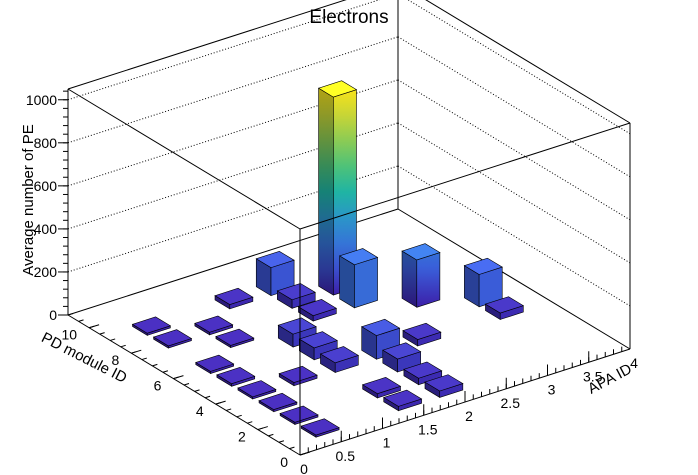  What do you see at coordinates (28, 199) in the screenshot?
I see `z-axis-label: Average number of PE` at bounding box center [28, 199].